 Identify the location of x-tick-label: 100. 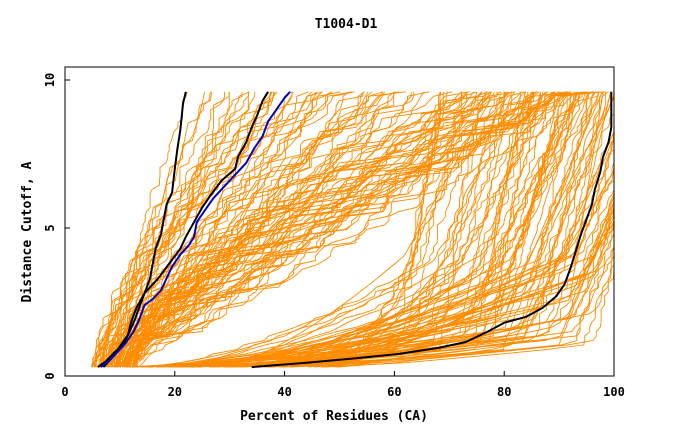
(614, 392).